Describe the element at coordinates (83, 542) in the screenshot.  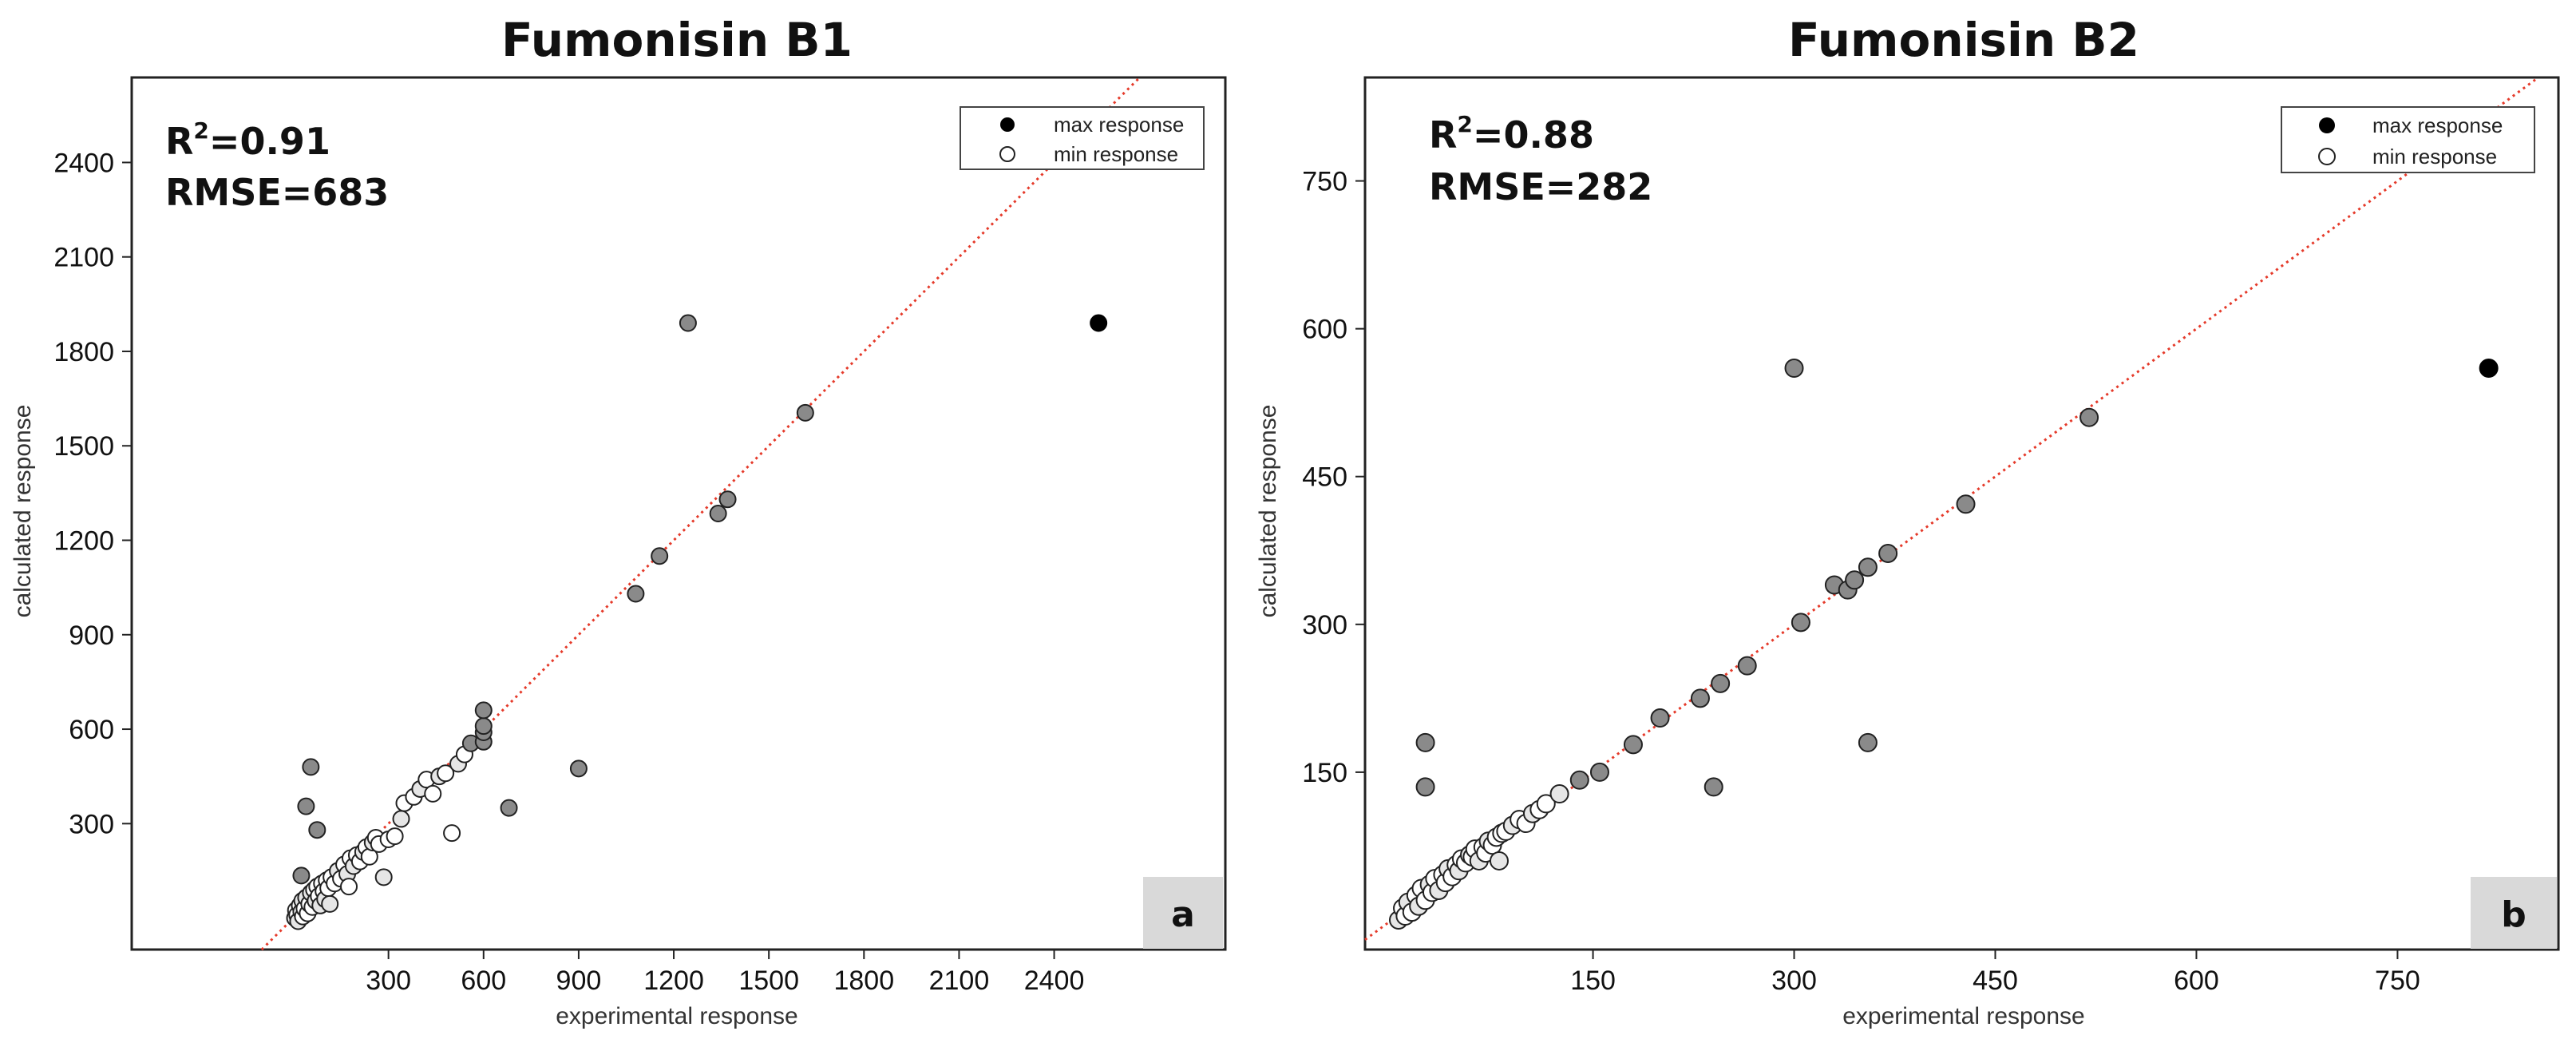
I see `y-tick-label: 1200` at that location.